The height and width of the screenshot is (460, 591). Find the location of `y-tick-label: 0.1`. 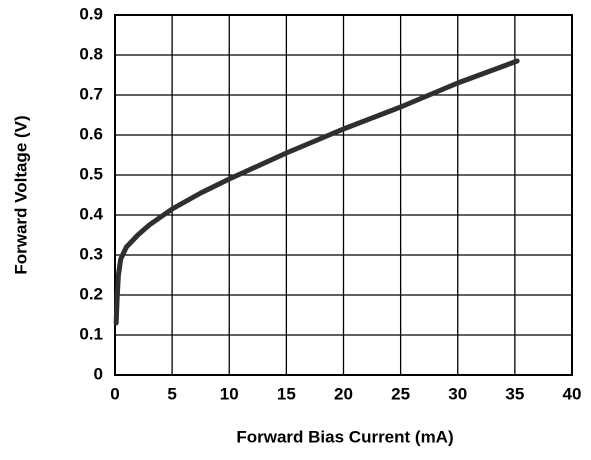

y-tick-label: 0.1 is located at coordinates (91, 333).